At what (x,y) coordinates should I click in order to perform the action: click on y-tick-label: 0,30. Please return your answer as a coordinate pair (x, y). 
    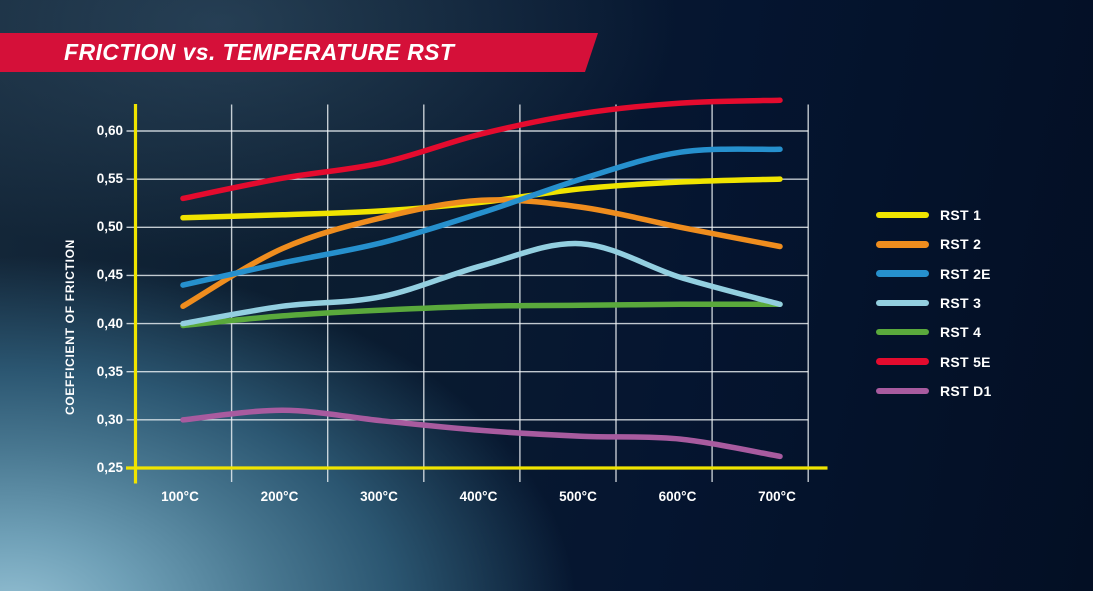
    Looking at the image, I should click on (109, 419).